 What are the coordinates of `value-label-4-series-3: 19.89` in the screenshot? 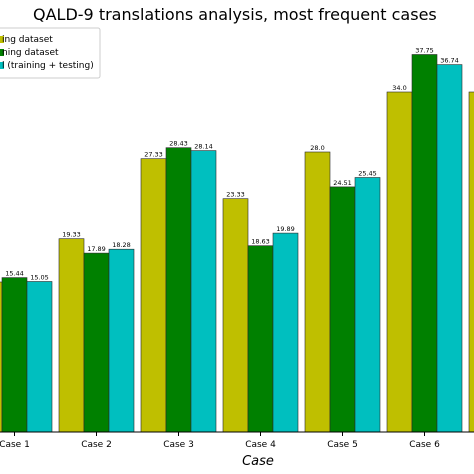 It's located at (285, 229).